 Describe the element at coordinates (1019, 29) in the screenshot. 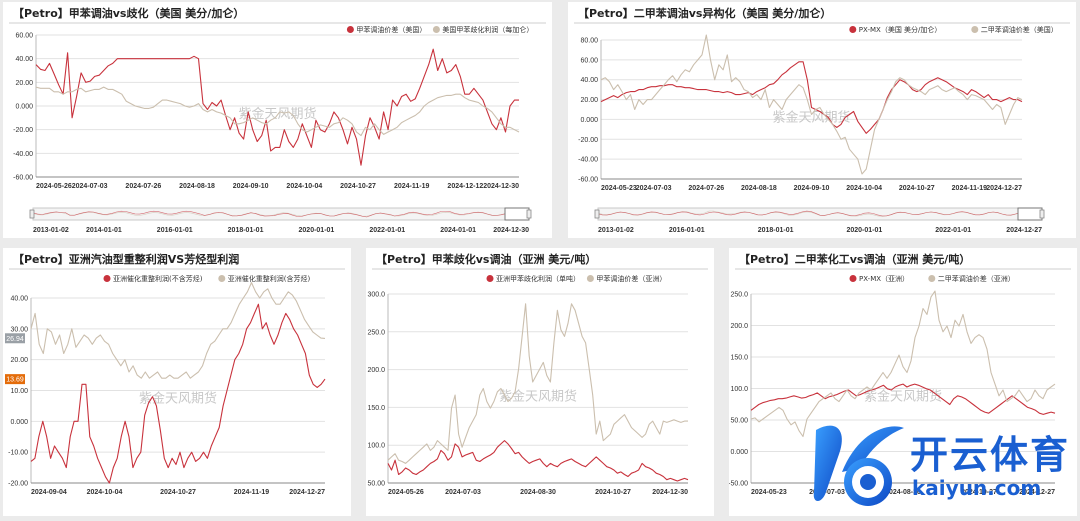

I see `legend-label: 二甲苯调油价差（美国）` at that location.